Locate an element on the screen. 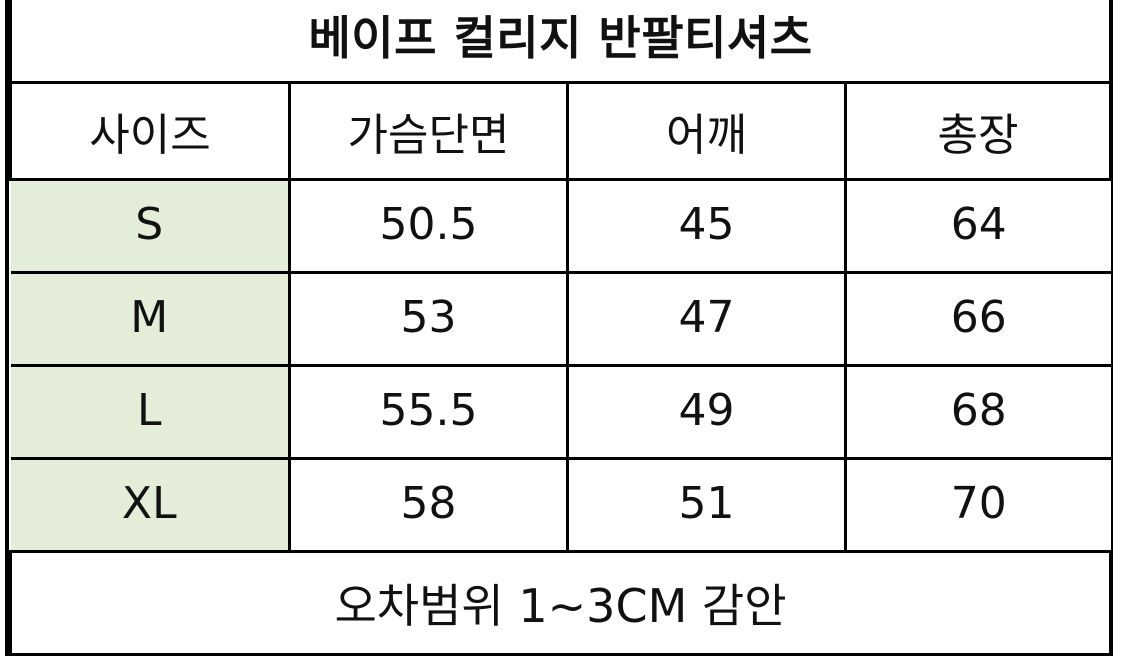 This screenshot has width=1125, height=656. cell-shoulder-l: 49 is located at coordinates (707, 412).